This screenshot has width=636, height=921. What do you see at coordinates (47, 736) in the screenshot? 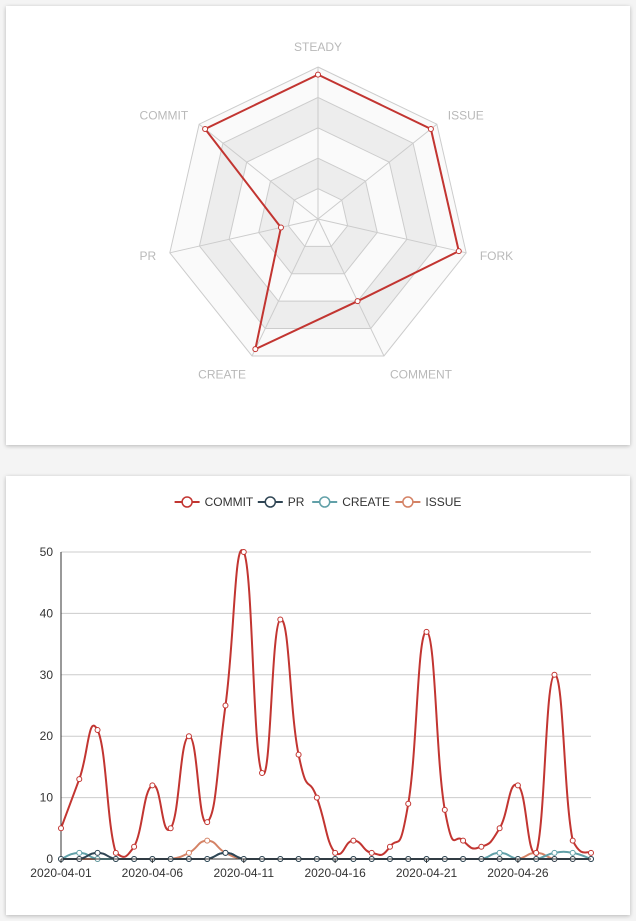
I see `y-tick-label: 20` at bounding box center [47, 736].